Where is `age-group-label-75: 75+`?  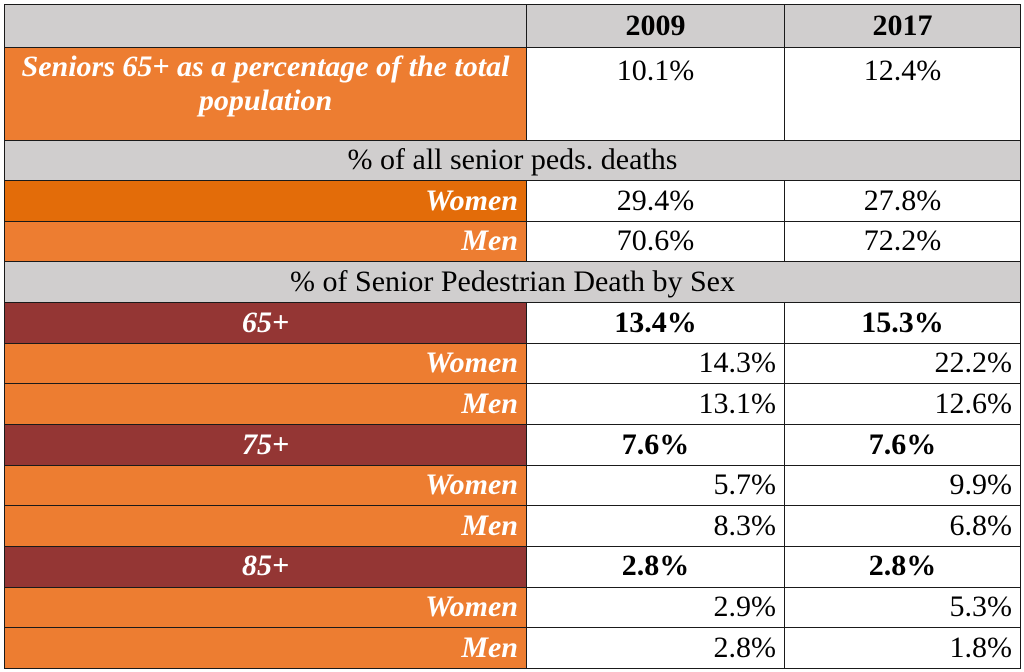 age-group-label-75: 75+ is located at coordinates (265, 444).